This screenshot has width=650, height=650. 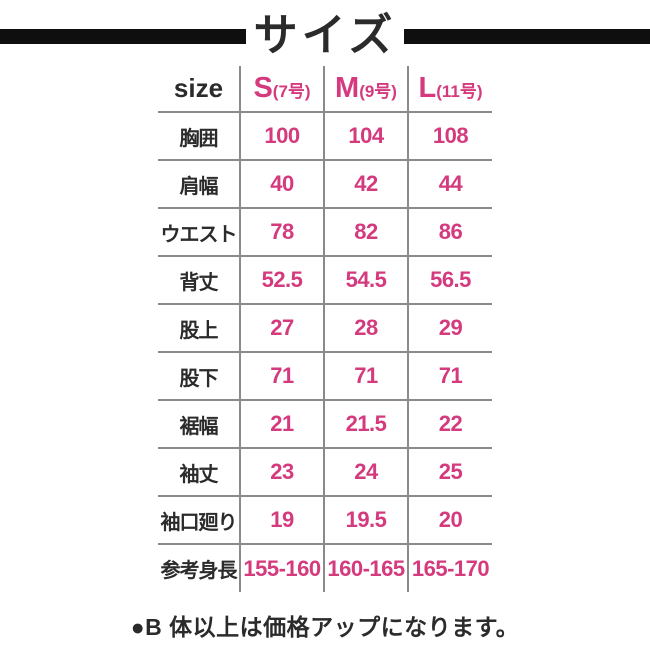 I want to click on table-row: 肩幅 40 42 44, so click(x=325, y=184).